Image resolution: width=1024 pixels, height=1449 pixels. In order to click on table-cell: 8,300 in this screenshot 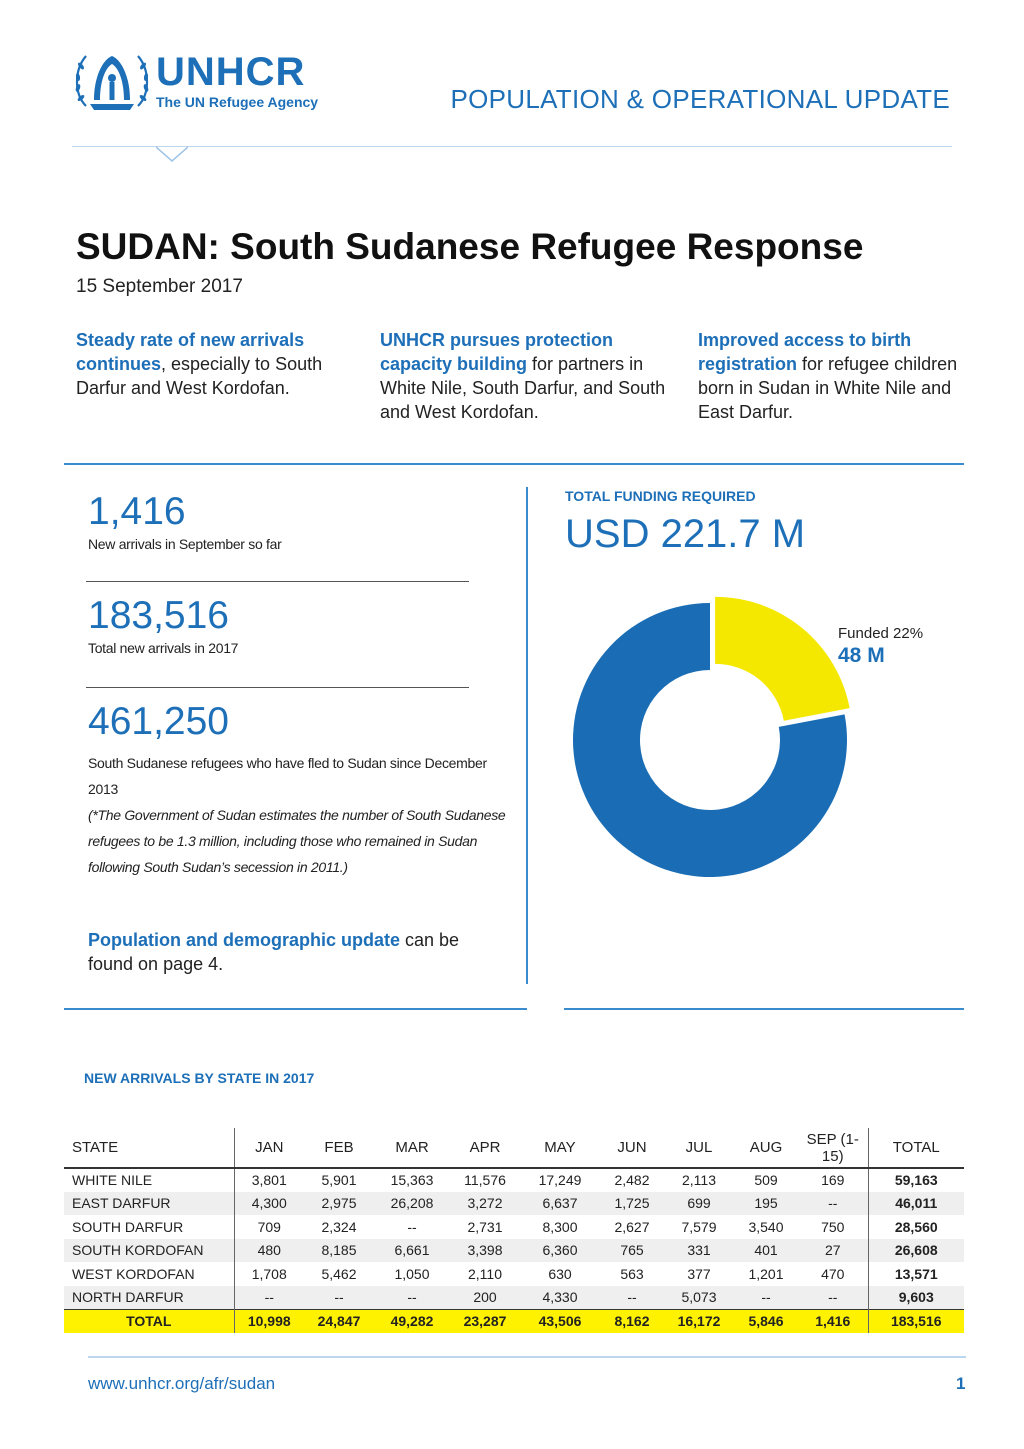, I will do `click(560, 1226)`.